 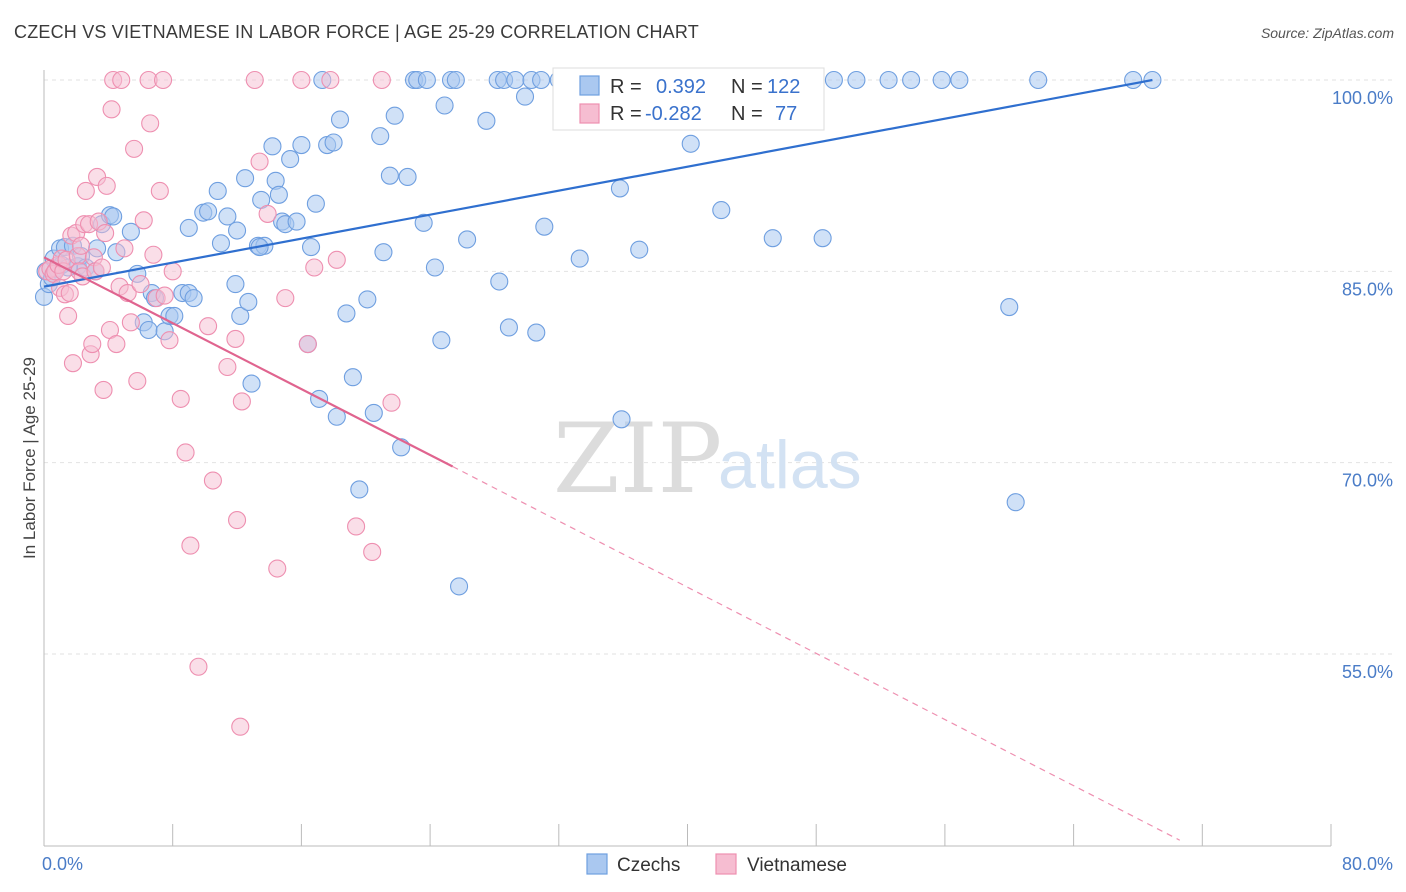 I want to click on watermark-atlas: atlas, so click(x=790, y=465).